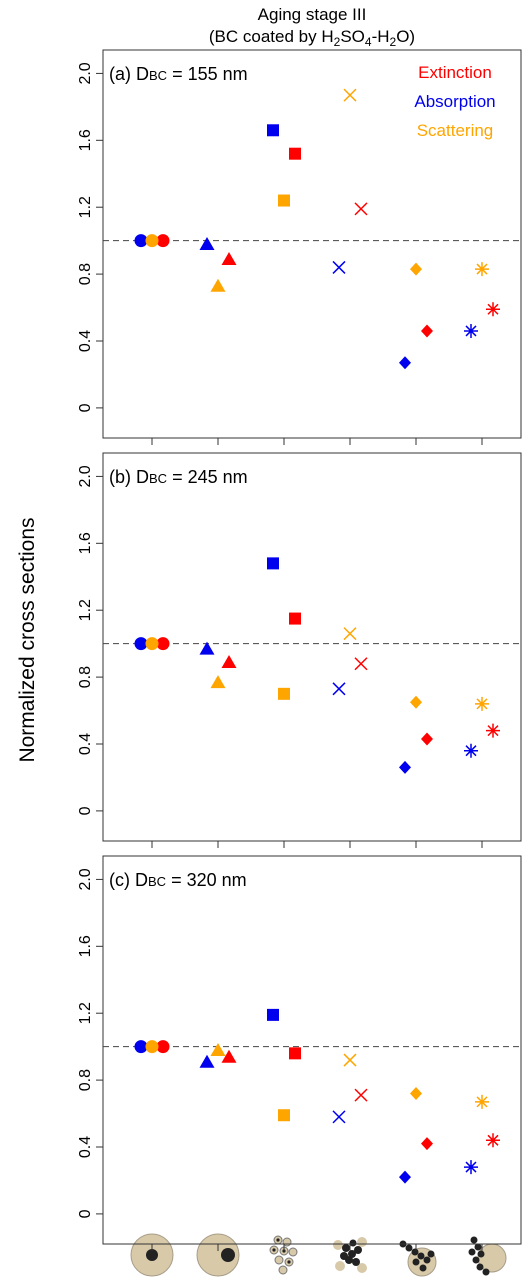  I want to click on panel-label: (a) DBC = 155 nm, so click(178, 74).